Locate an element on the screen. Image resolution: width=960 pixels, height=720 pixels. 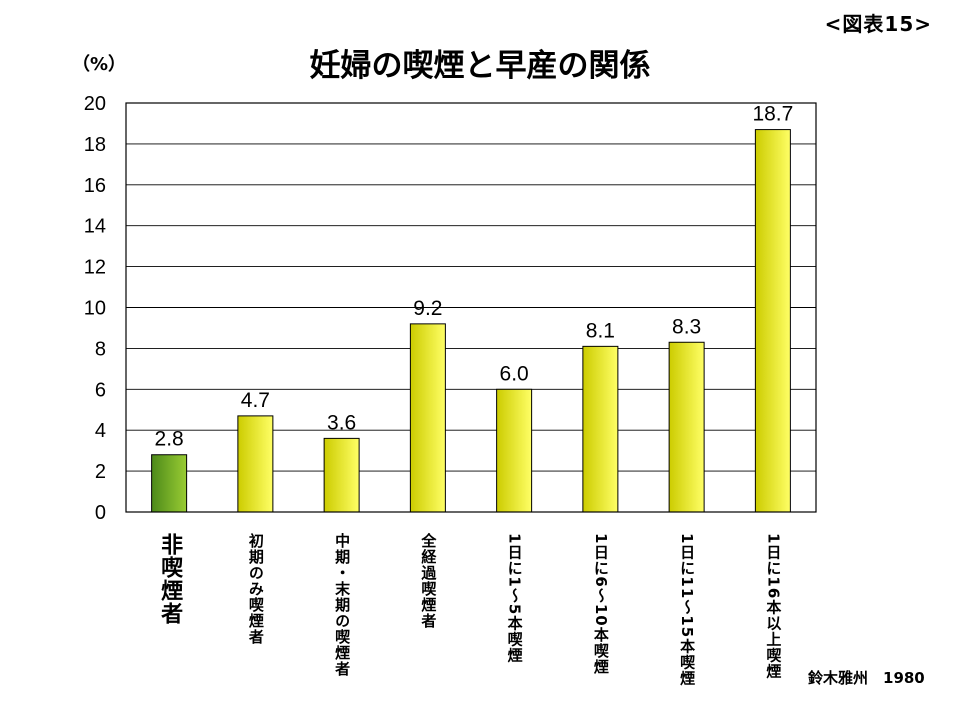
data-label: 3.6 is located at coordinates (341, 422).